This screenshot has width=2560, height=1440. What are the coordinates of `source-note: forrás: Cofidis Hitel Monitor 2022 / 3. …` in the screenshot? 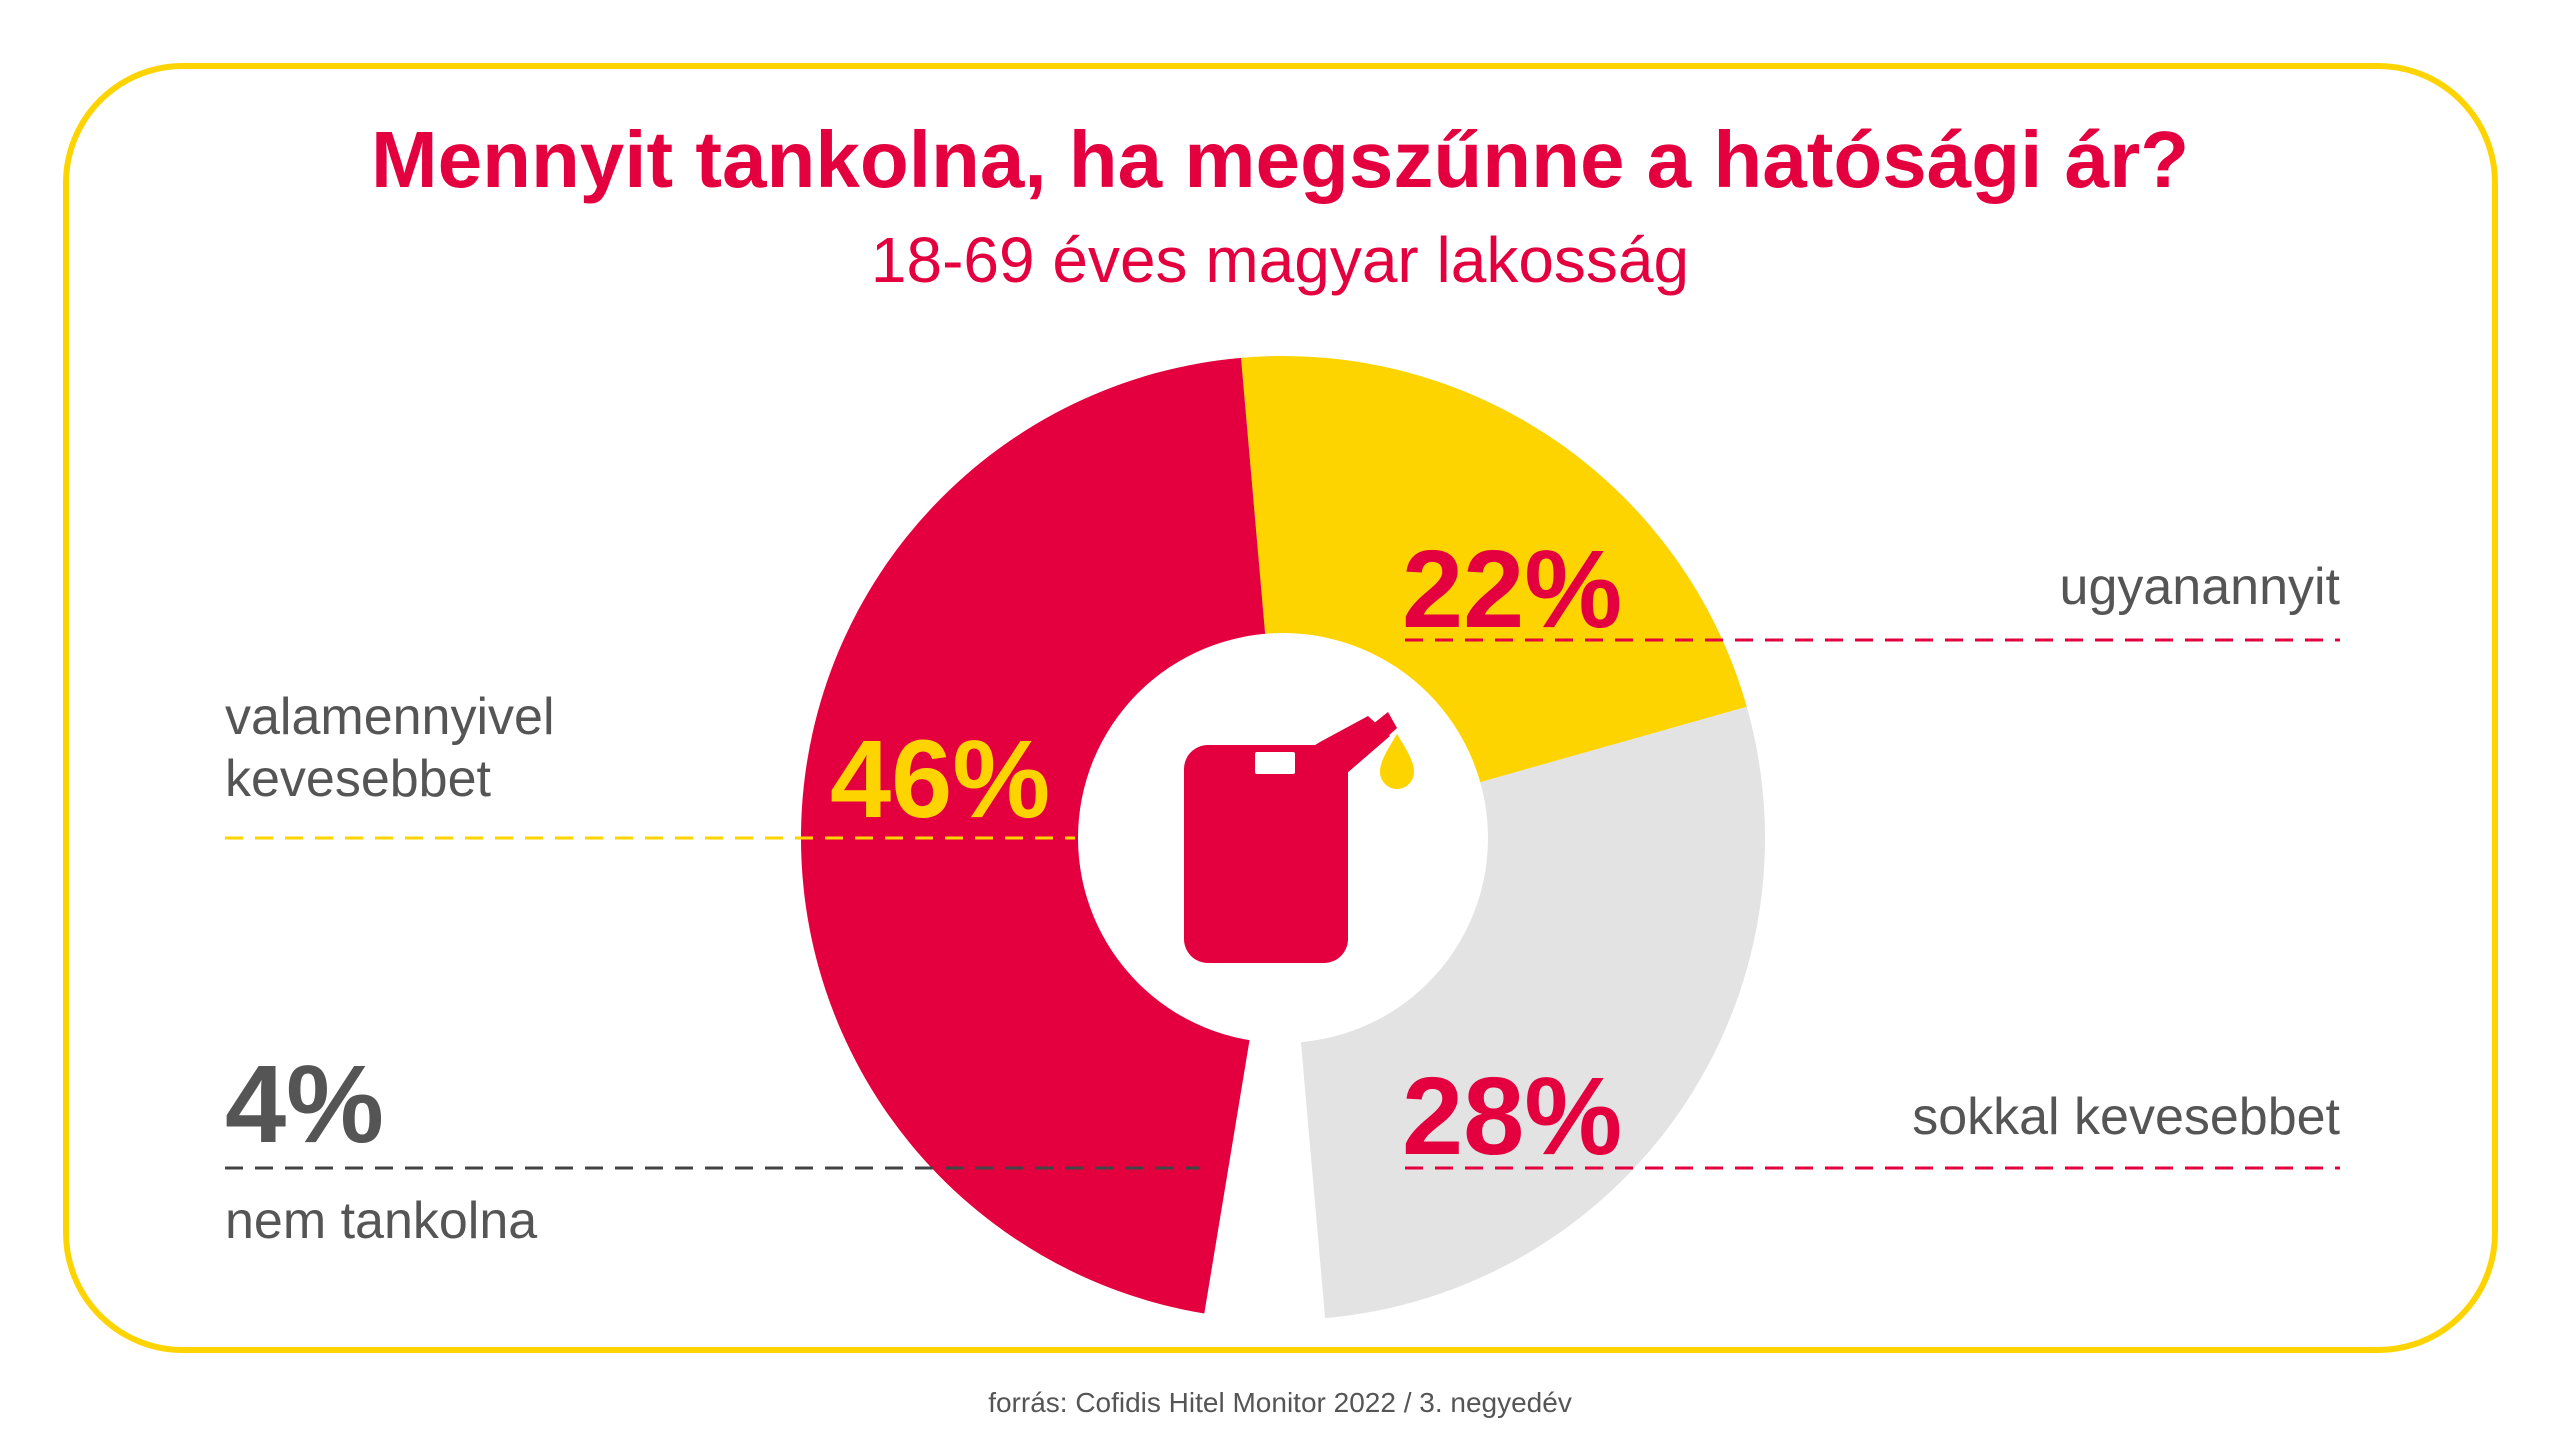 It's located at (1280, 1402).